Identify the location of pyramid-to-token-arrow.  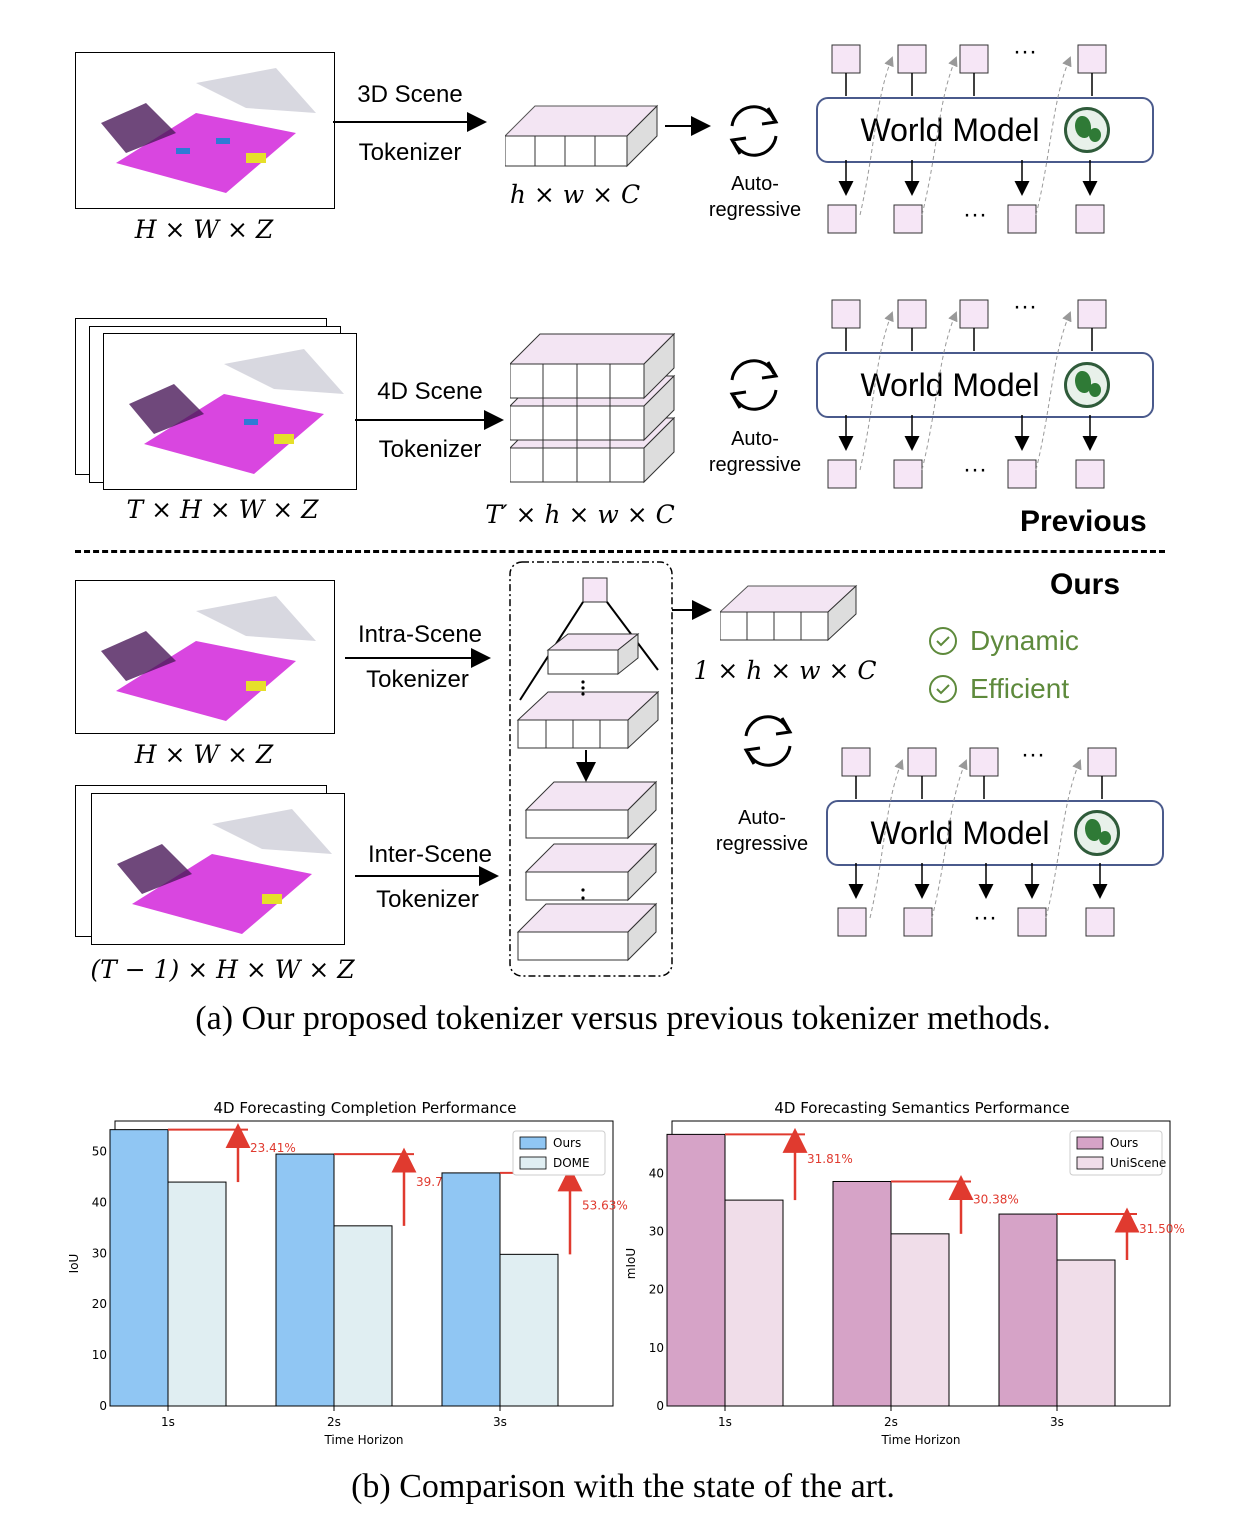
(692, 610).